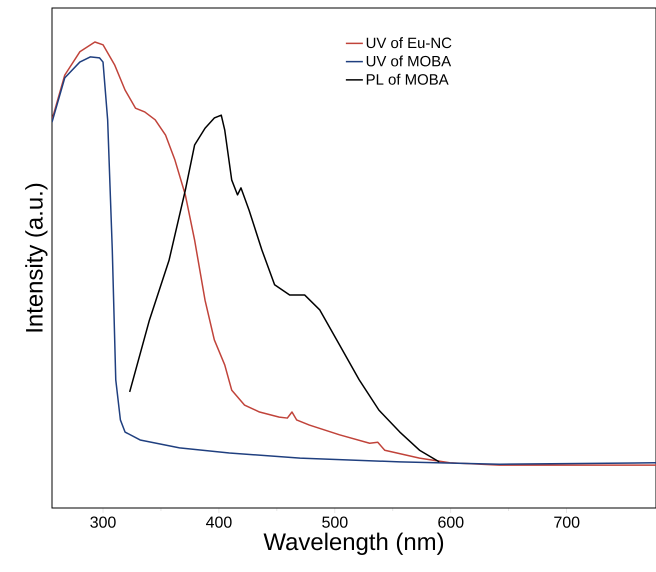 This screenshot has height=572, width=656. What do you see at coordinates (36, 258) in the screenshot?
I see `y-axis-title: Intensity (a.u.)` at bounding box center [36, 258].